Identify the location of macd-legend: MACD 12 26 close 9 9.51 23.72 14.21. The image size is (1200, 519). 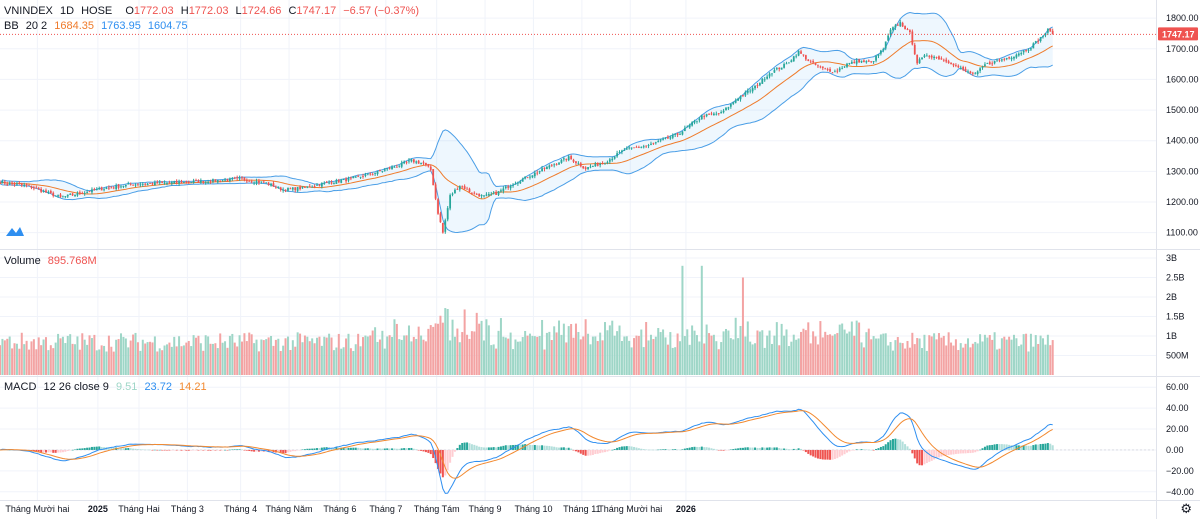
(107, 387).